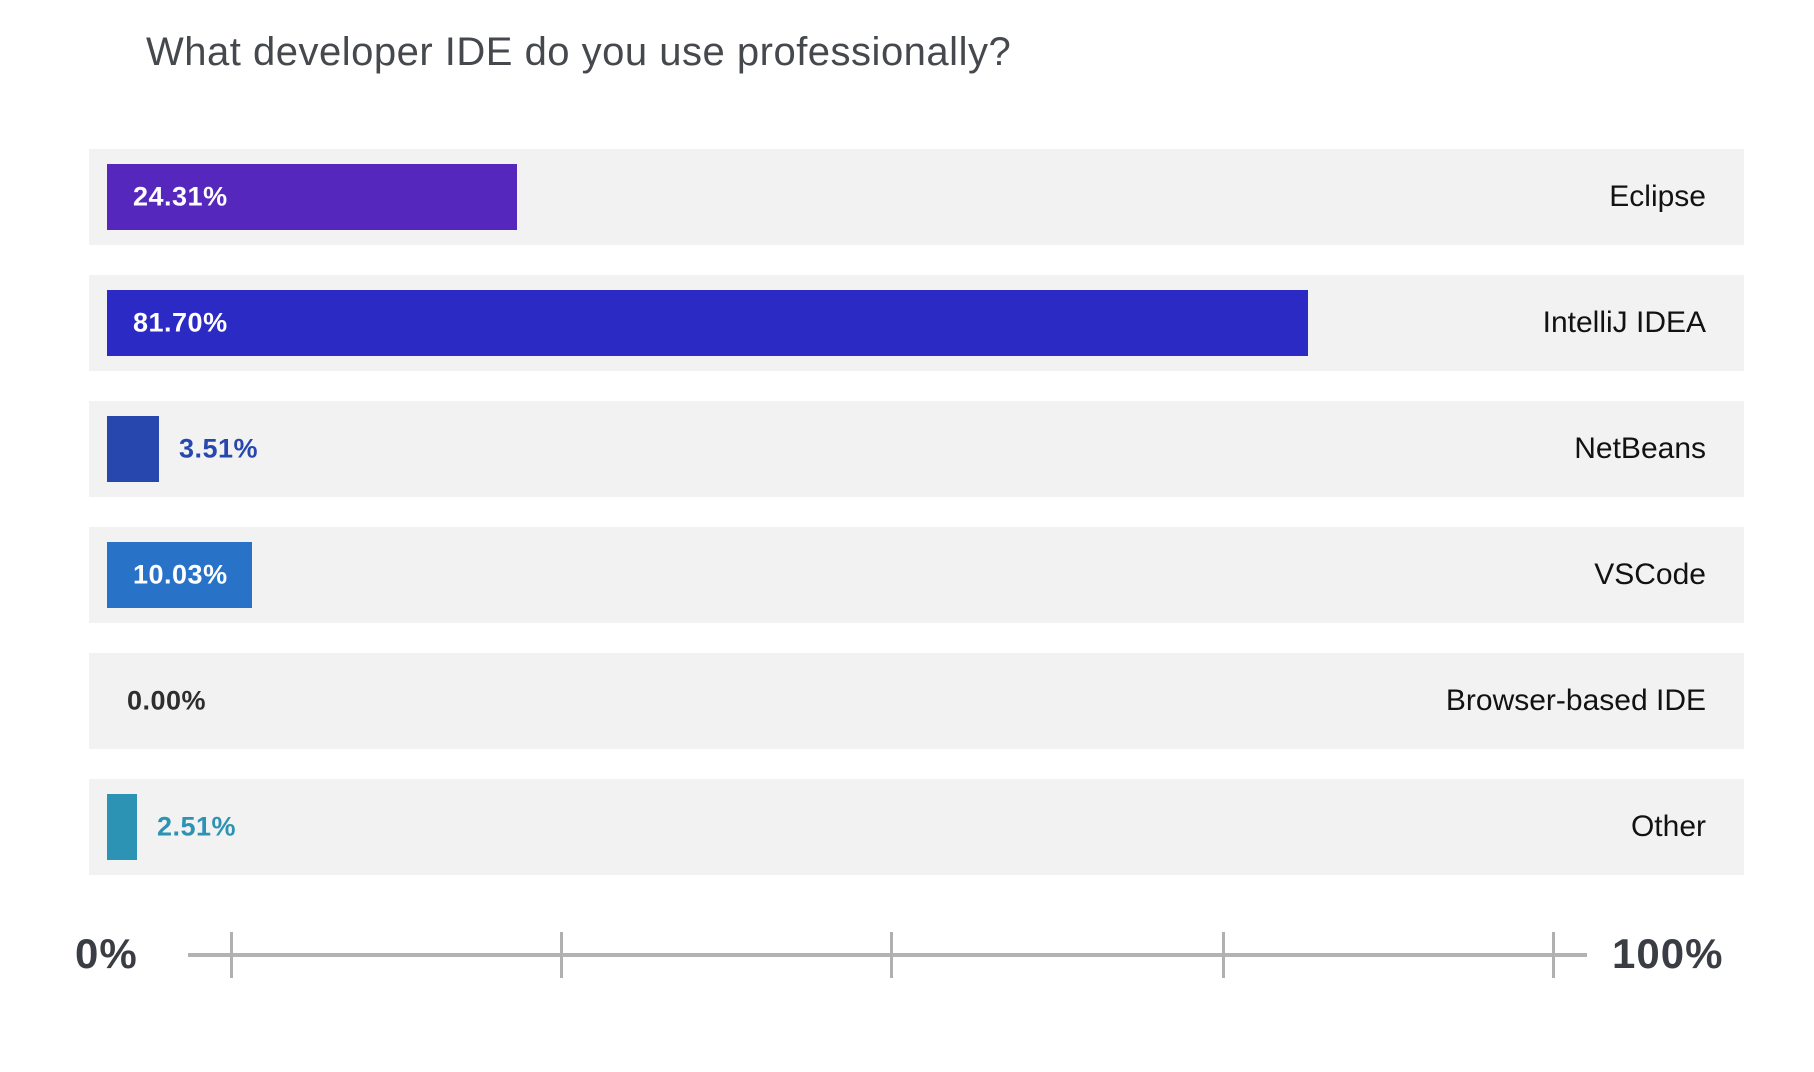 The image size is (1814, 1072). What do you see at coordinates (916, 575) in the screenshot?
I see `chart-row: 10.03% VSCode` at bounding box center [916, 575].